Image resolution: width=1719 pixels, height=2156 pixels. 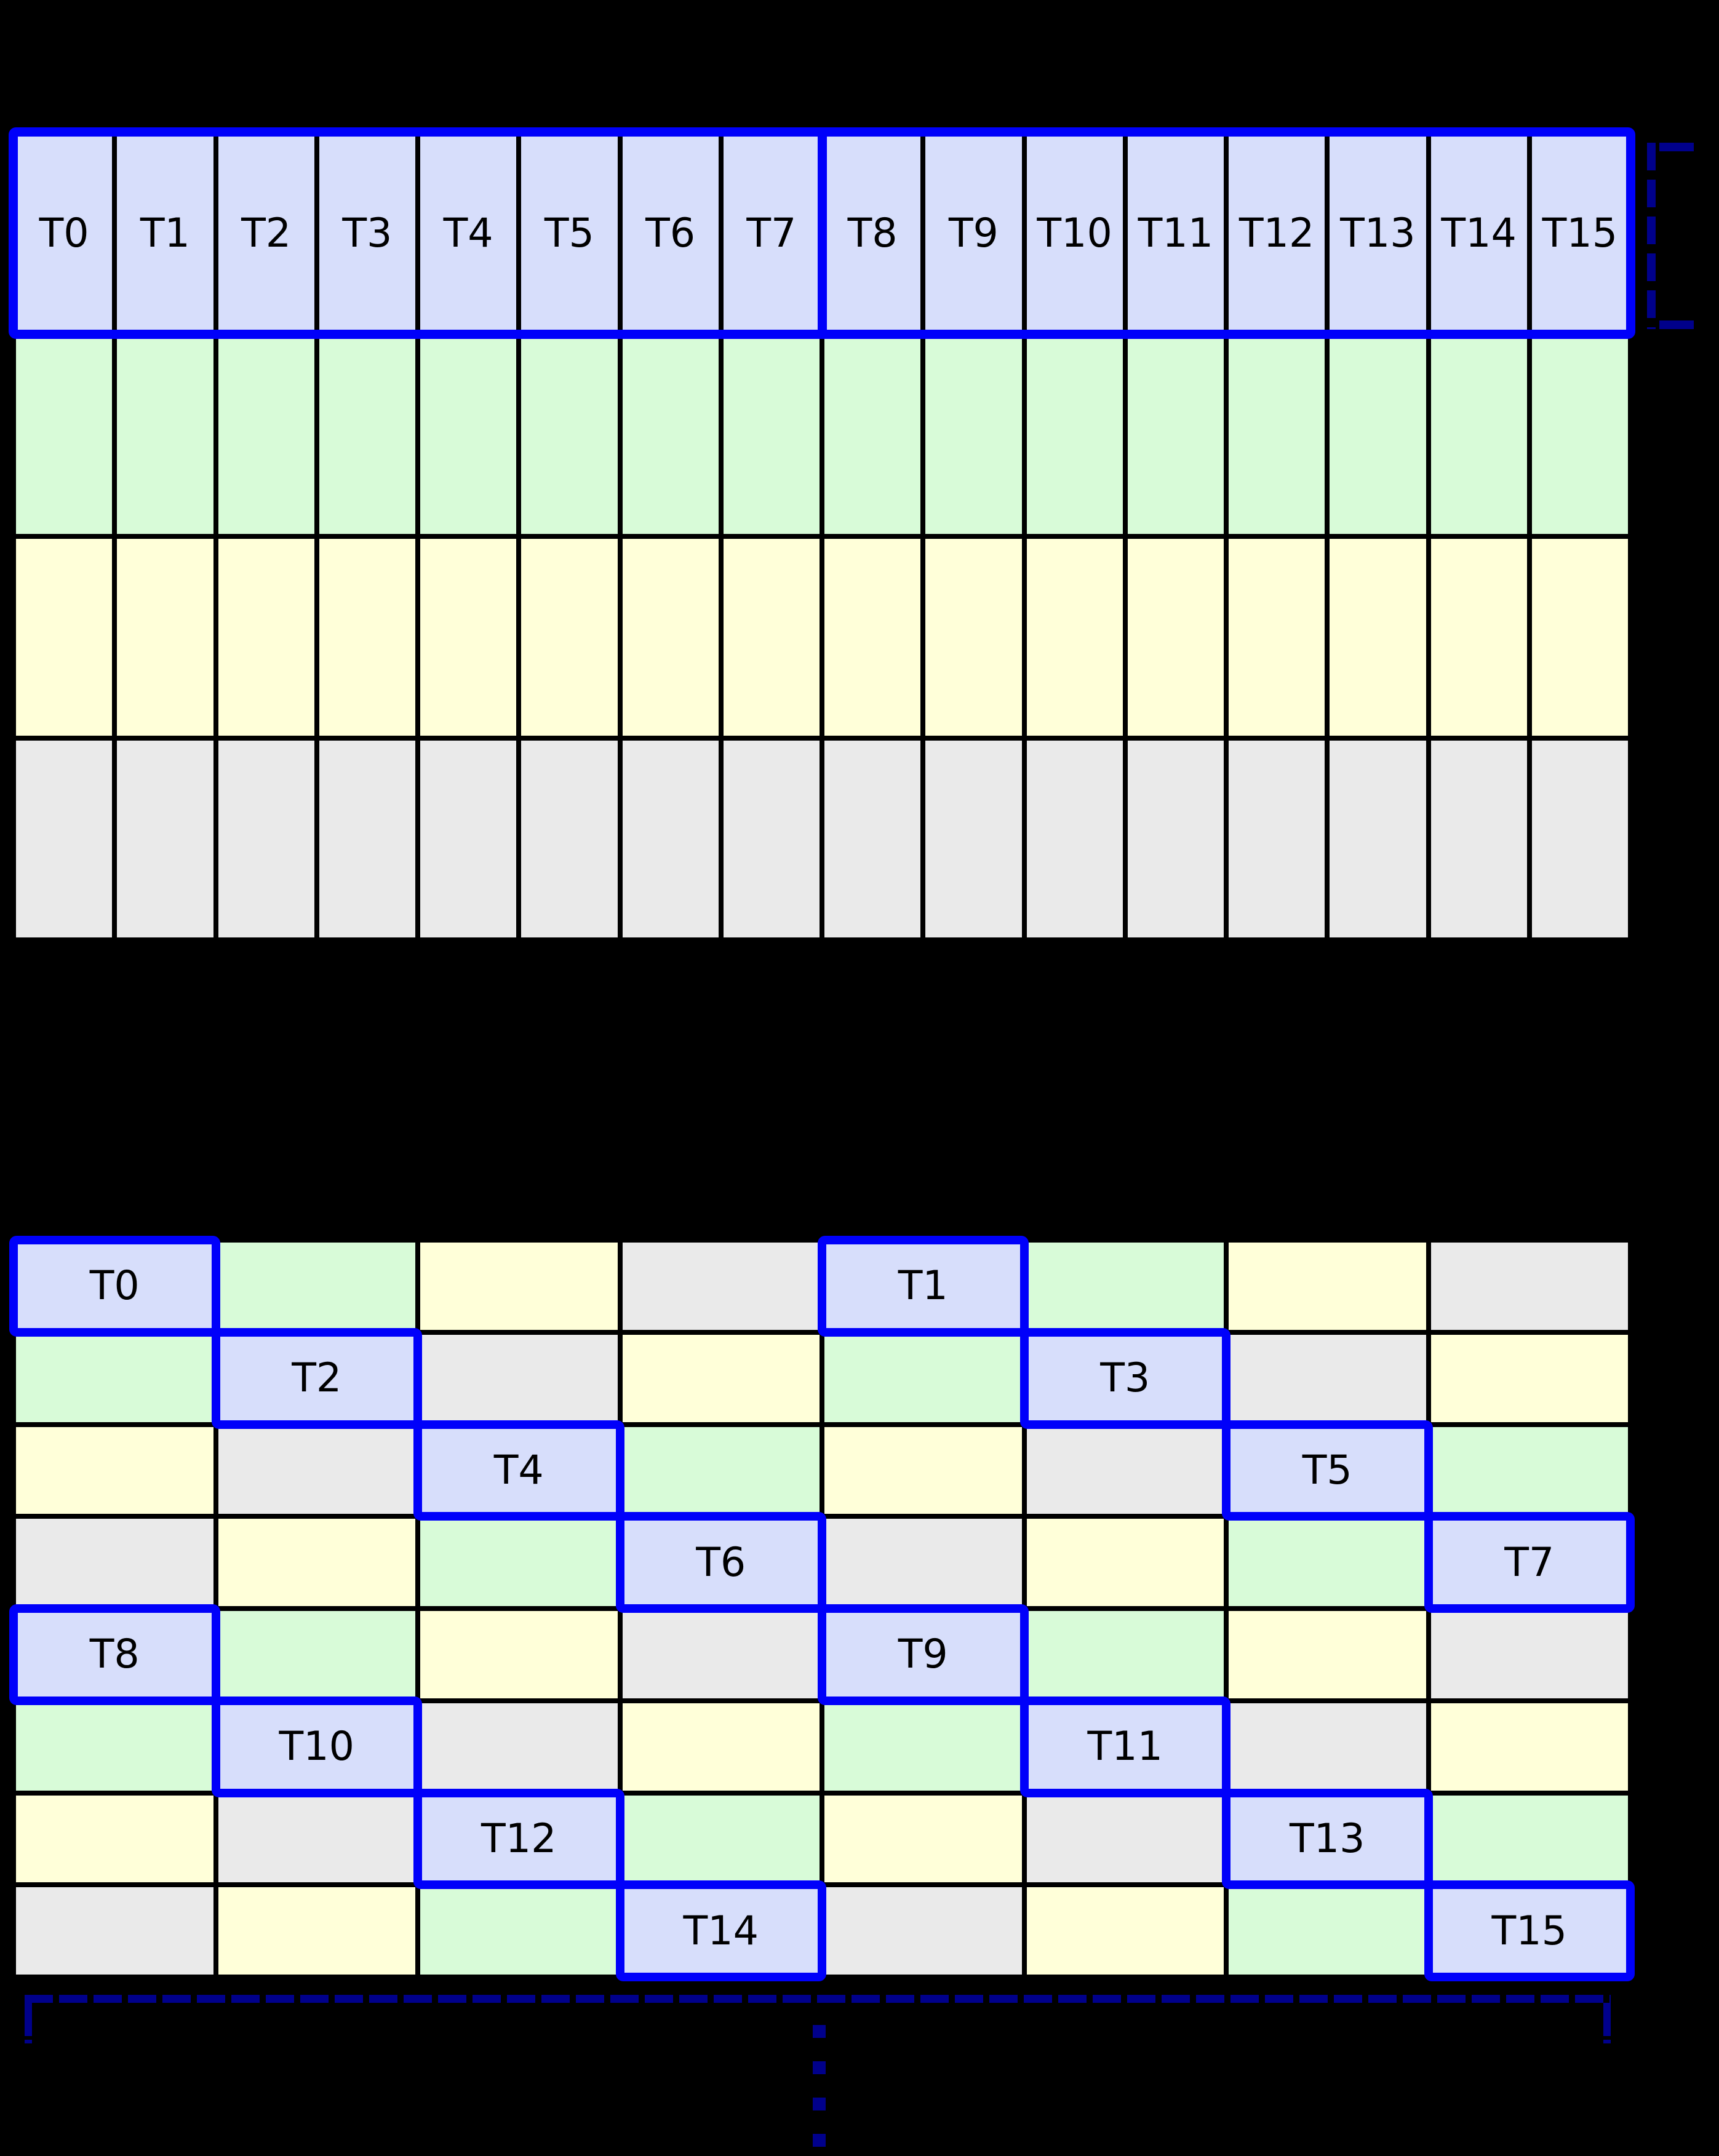 I want to click on top-thread-cell: T8, so click(x=873, y=233).